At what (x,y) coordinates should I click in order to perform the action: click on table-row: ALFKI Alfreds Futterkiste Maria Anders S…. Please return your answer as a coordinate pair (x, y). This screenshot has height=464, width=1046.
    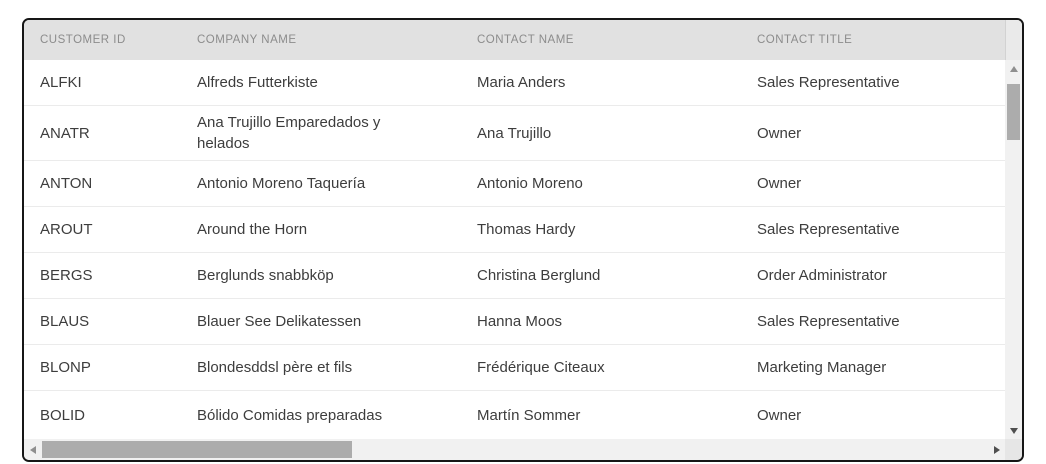
    Looking at the image, I should click on (514, 83).